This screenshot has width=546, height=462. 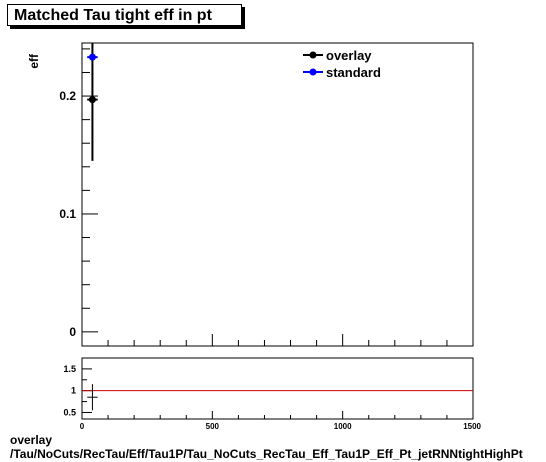 I want to click on data-point-overlay, so click(x=92, y=100).